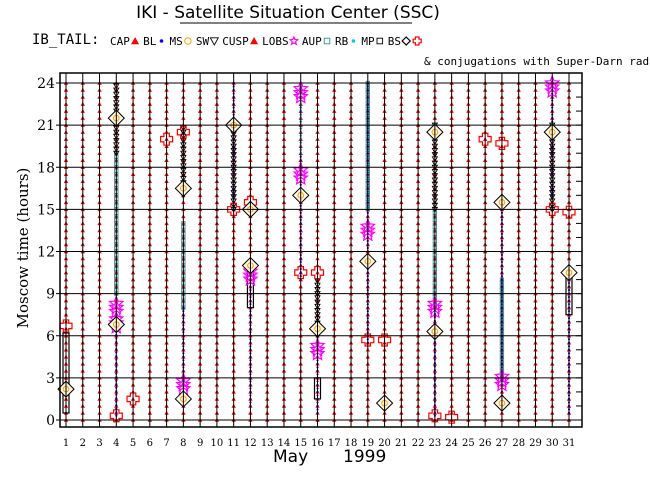 This screenshot has height=500, width=650. Describe the element at coordinates (468, 443) in the screenshot. I see `x-tick-label: 25` at that location.